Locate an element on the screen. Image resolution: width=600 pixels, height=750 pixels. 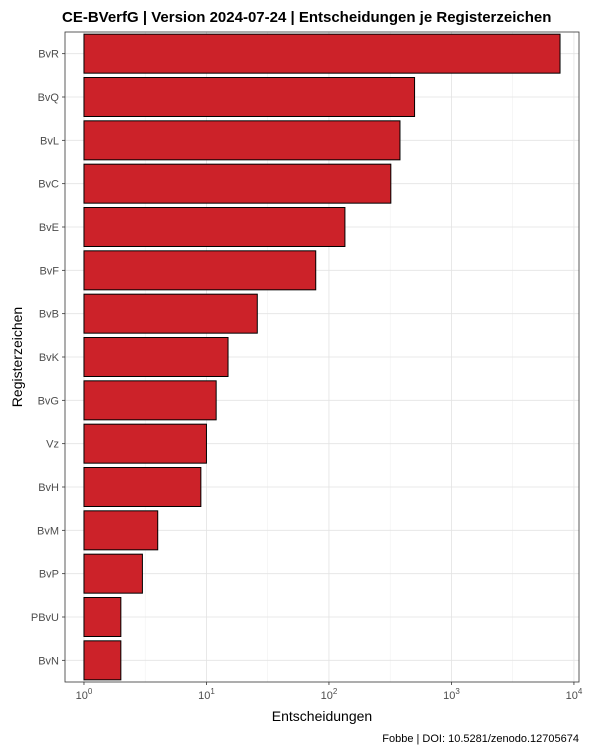
y-tick-label: BvQ is located at coordinates (49, 98).